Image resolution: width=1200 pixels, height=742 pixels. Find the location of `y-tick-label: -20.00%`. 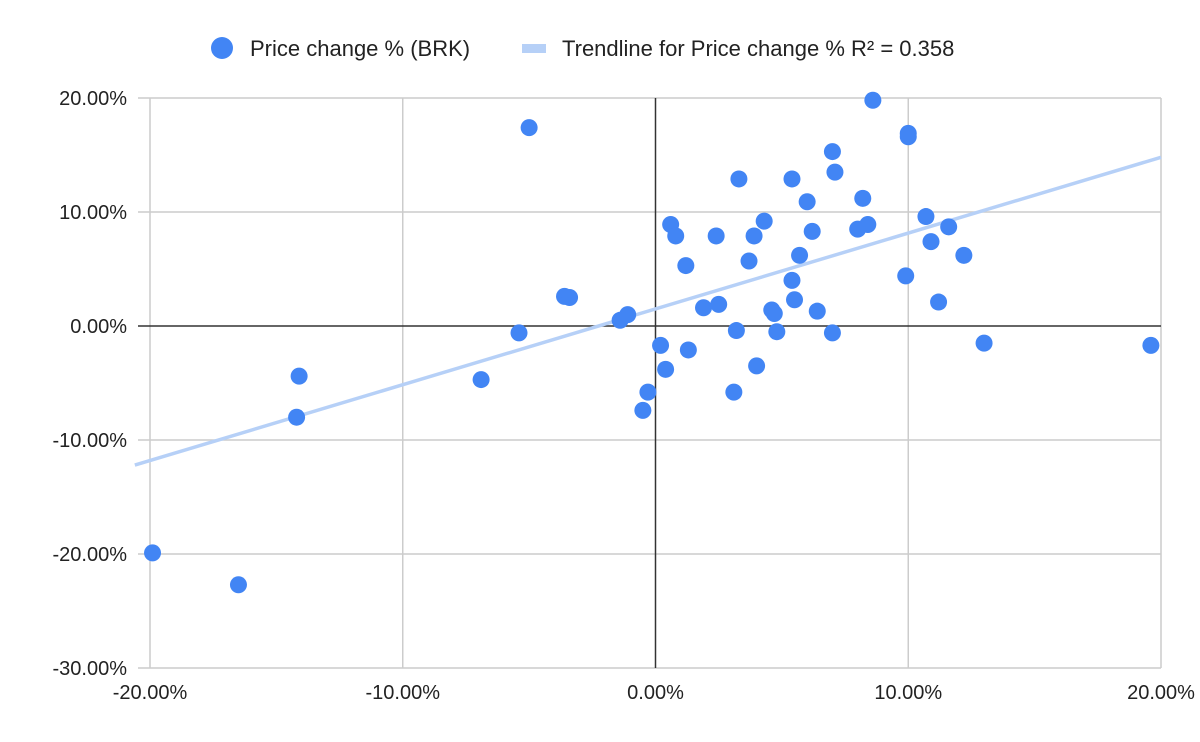

y-tick-label: -20.00% is located at coordinates (90, 555).